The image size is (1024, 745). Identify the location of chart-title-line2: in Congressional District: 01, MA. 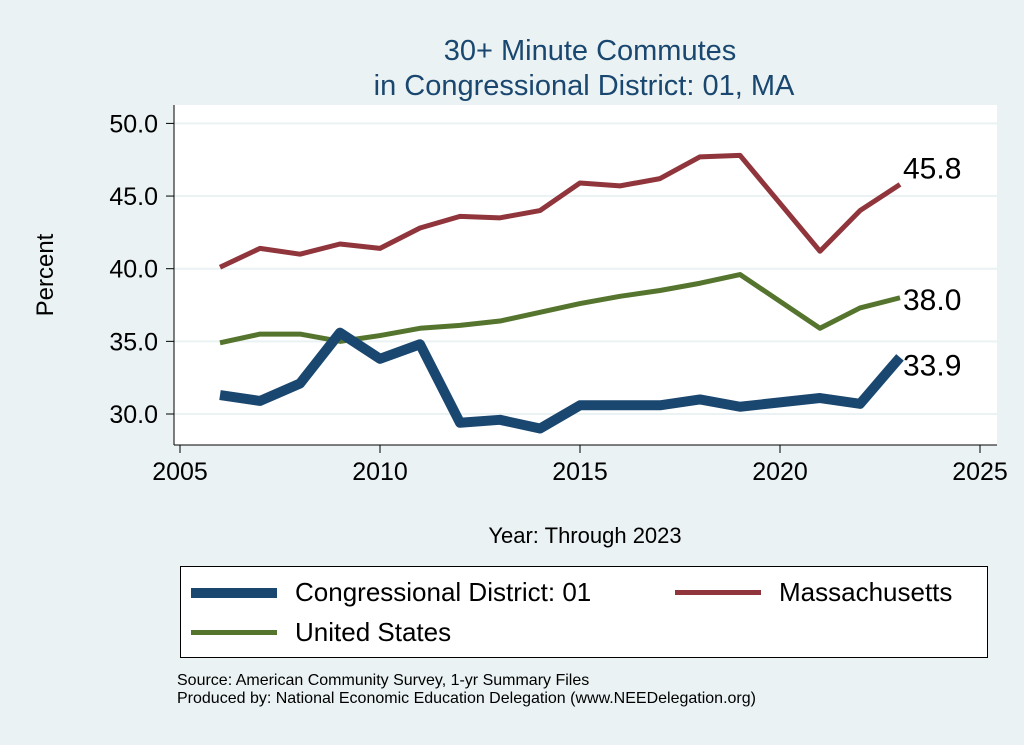
(584, 86).